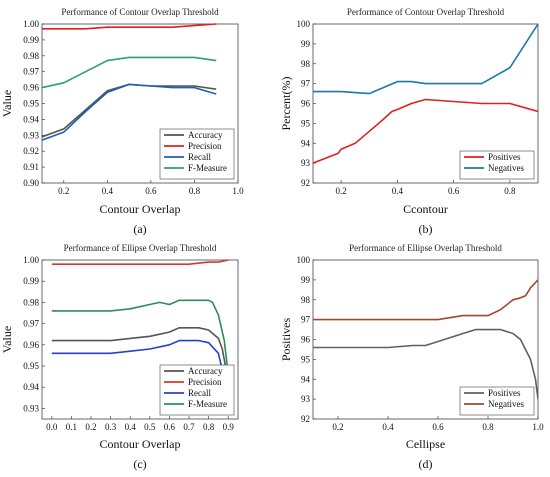 Image resolution: width=550 pixels, height=477 pixels. What do you see at coordinates (31, 88) in the screenshot?
I see `y-tick-label: 0.96` at bounding box center [31, 88].